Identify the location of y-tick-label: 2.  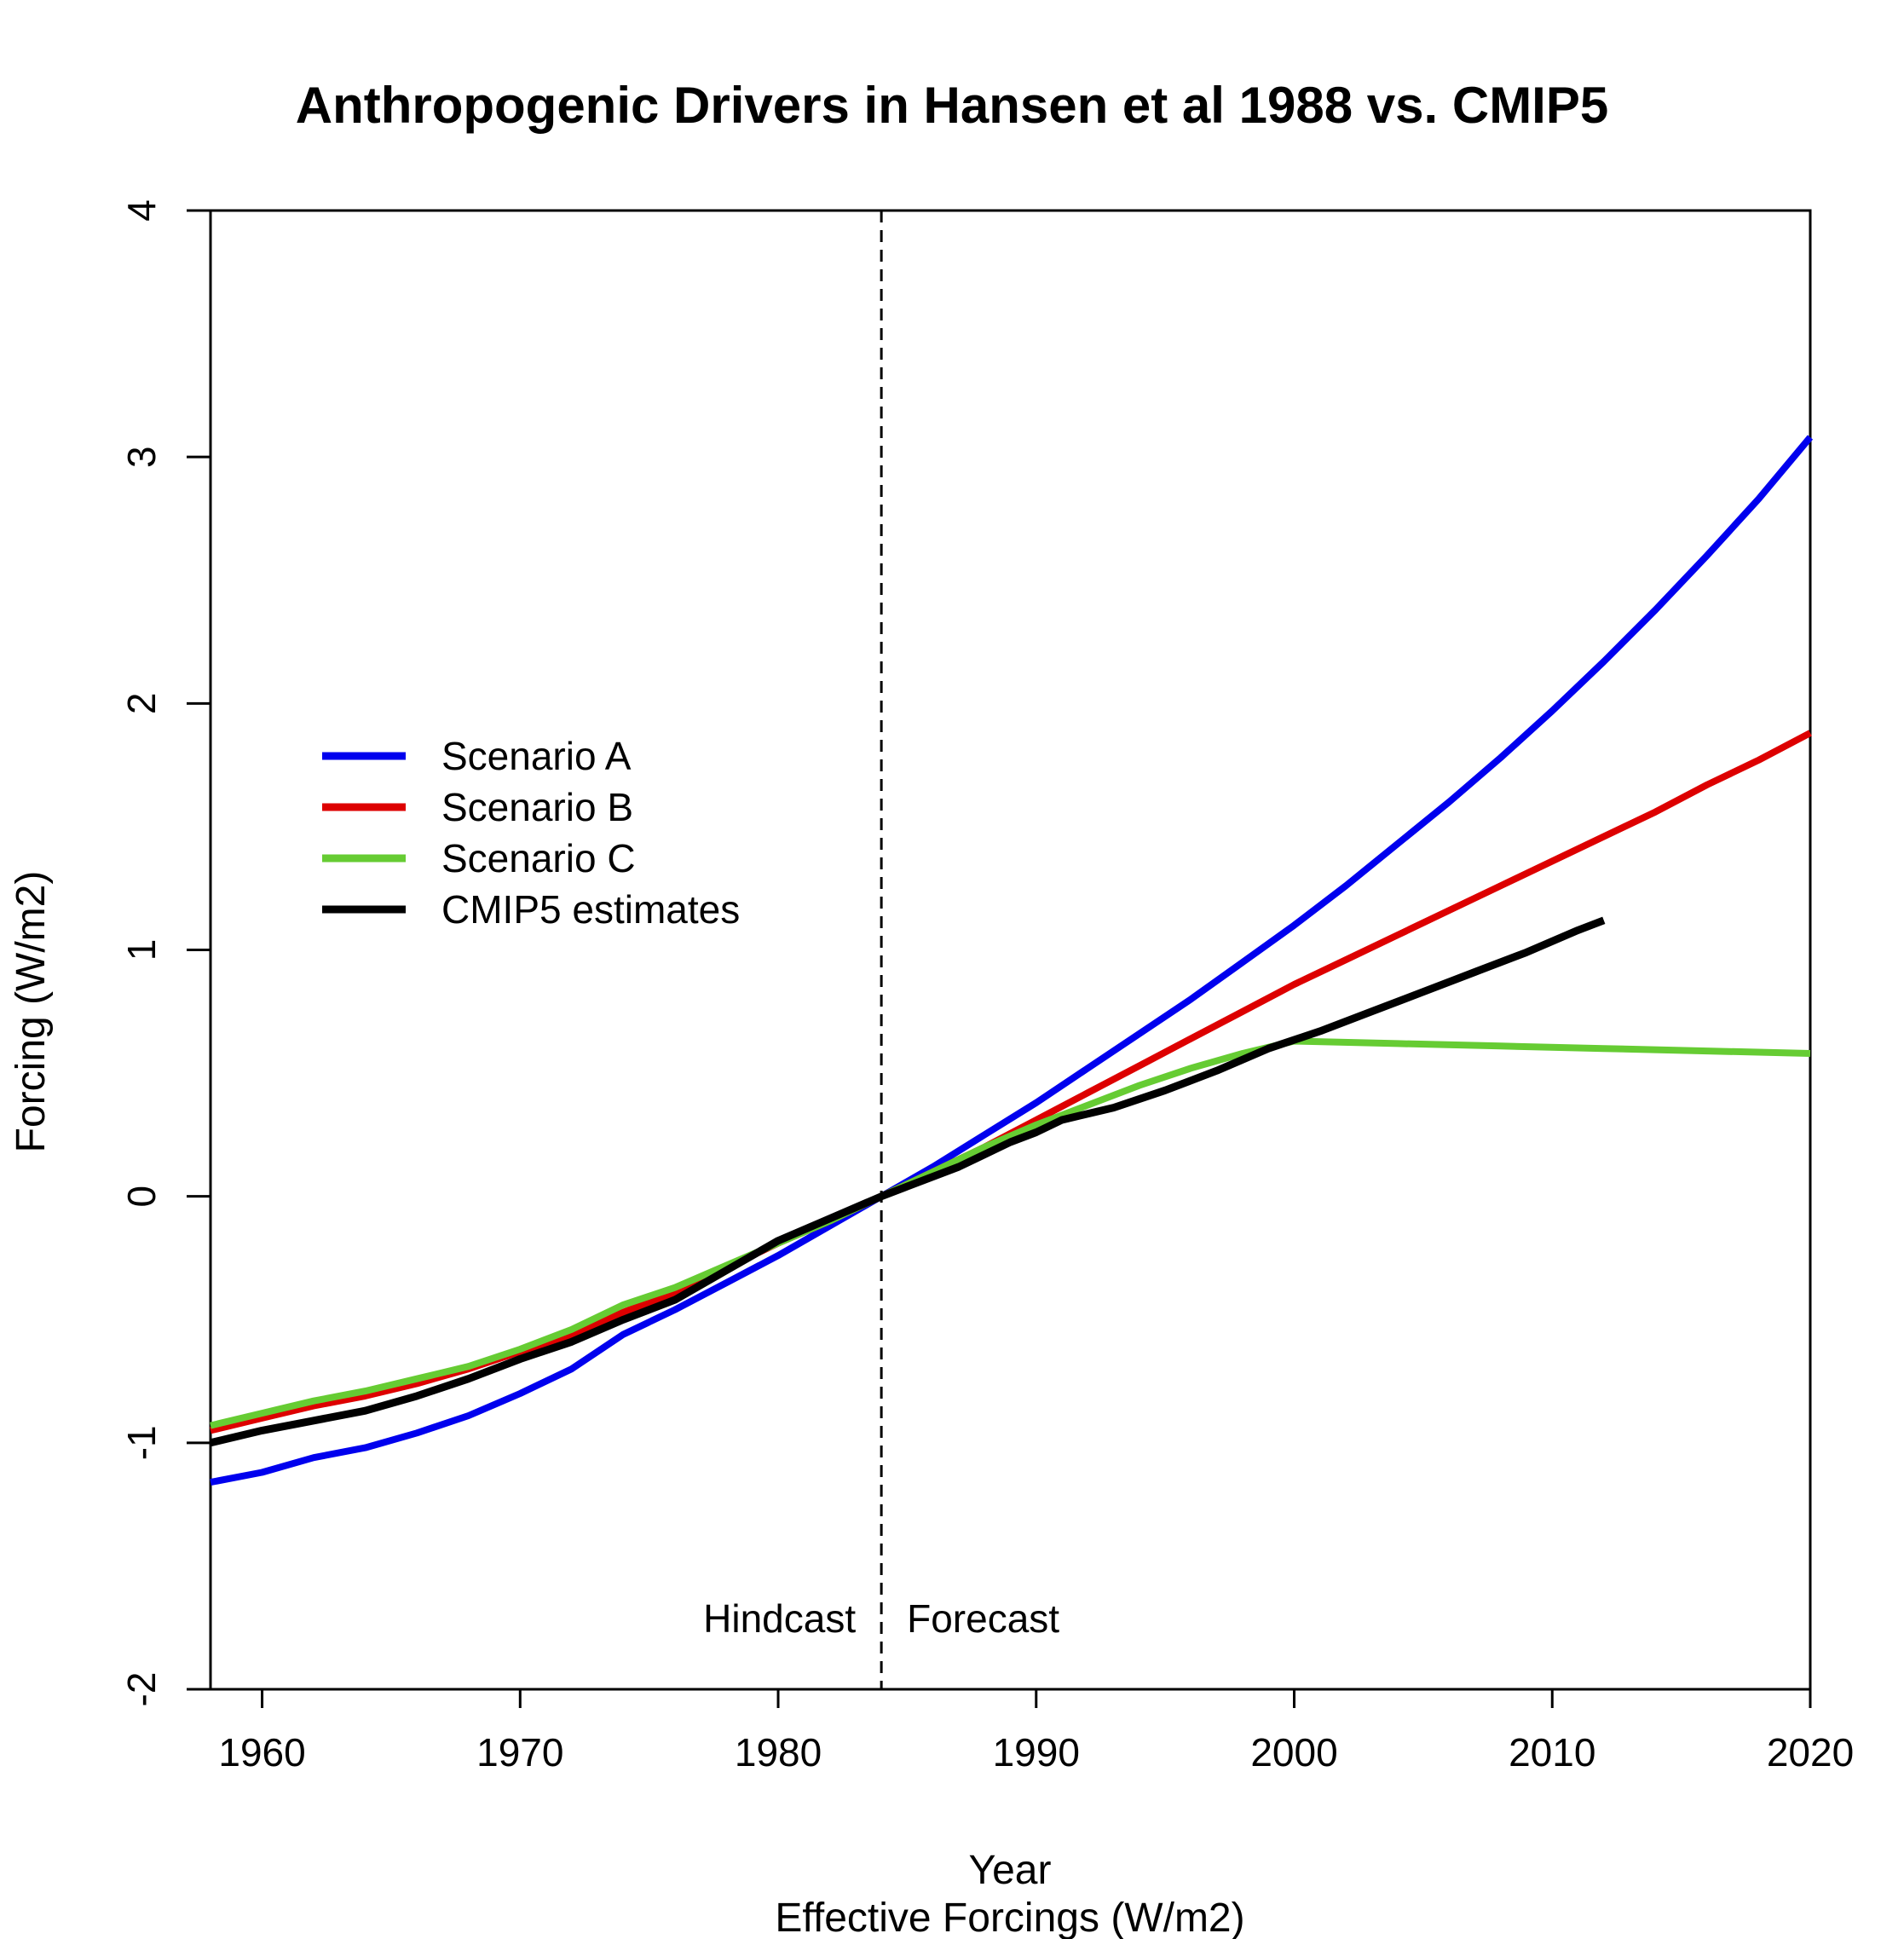
(141, 704).